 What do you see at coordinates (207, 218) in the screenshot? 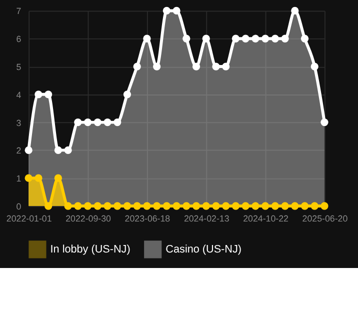
I see `x-tick-label: 2024-02-13` at bounding box center [207, 218].